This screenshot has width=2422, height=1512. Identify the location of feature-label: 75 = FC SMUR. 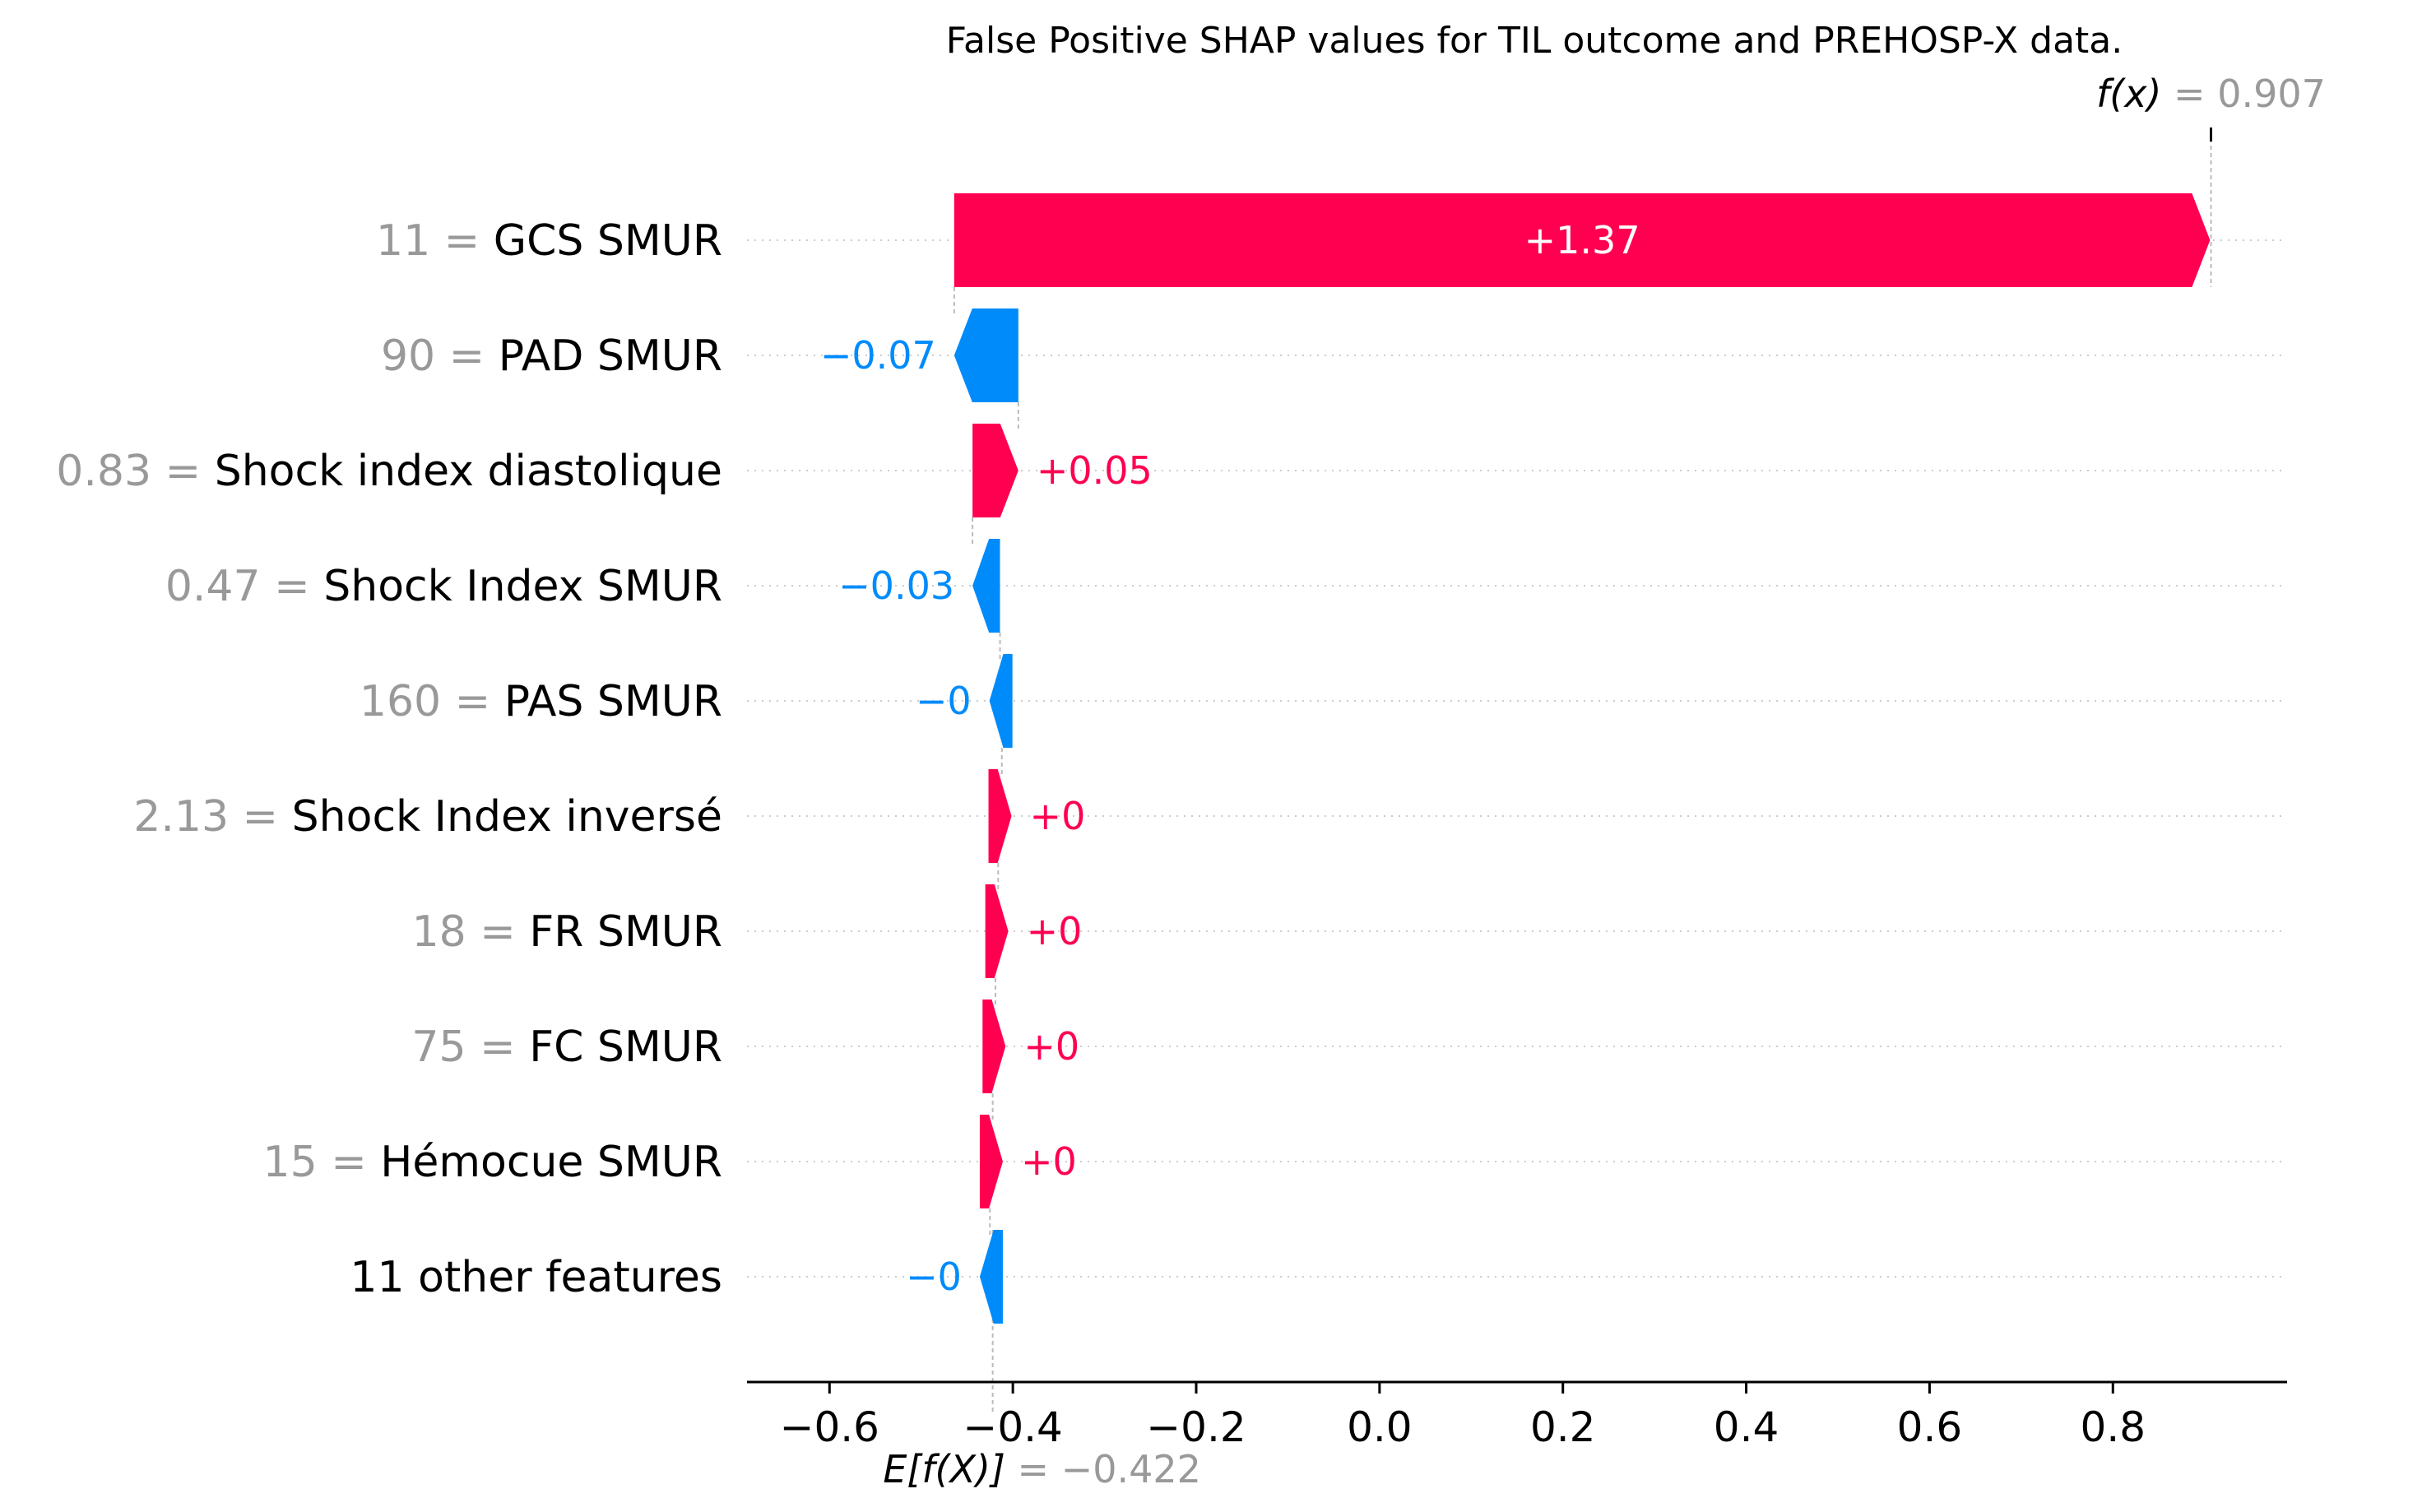
(566, 1047).